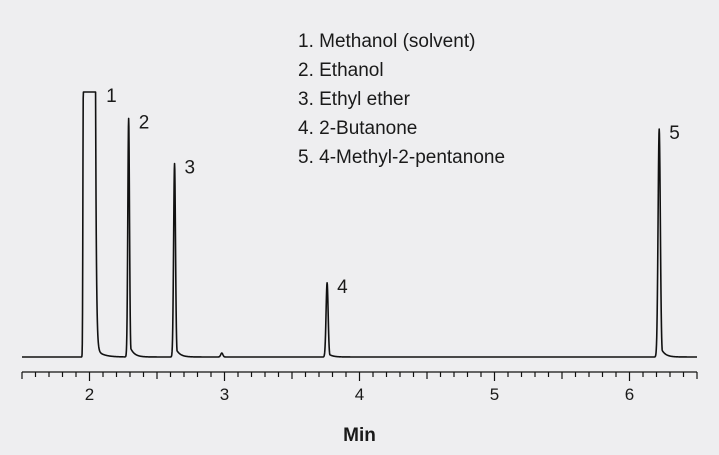  Describe the element at coordinates (89, 394) in the screenshot. I see `x-tick-label: 2` at that location.